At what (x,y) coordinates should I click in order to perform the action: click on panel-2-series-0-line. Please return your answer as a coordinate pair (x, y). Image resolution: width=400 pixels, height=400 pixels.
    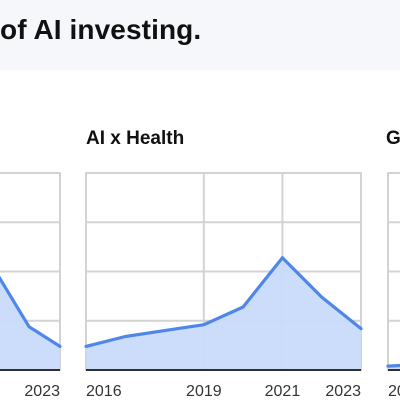
    Looking at the image, I should click on (393, 365).